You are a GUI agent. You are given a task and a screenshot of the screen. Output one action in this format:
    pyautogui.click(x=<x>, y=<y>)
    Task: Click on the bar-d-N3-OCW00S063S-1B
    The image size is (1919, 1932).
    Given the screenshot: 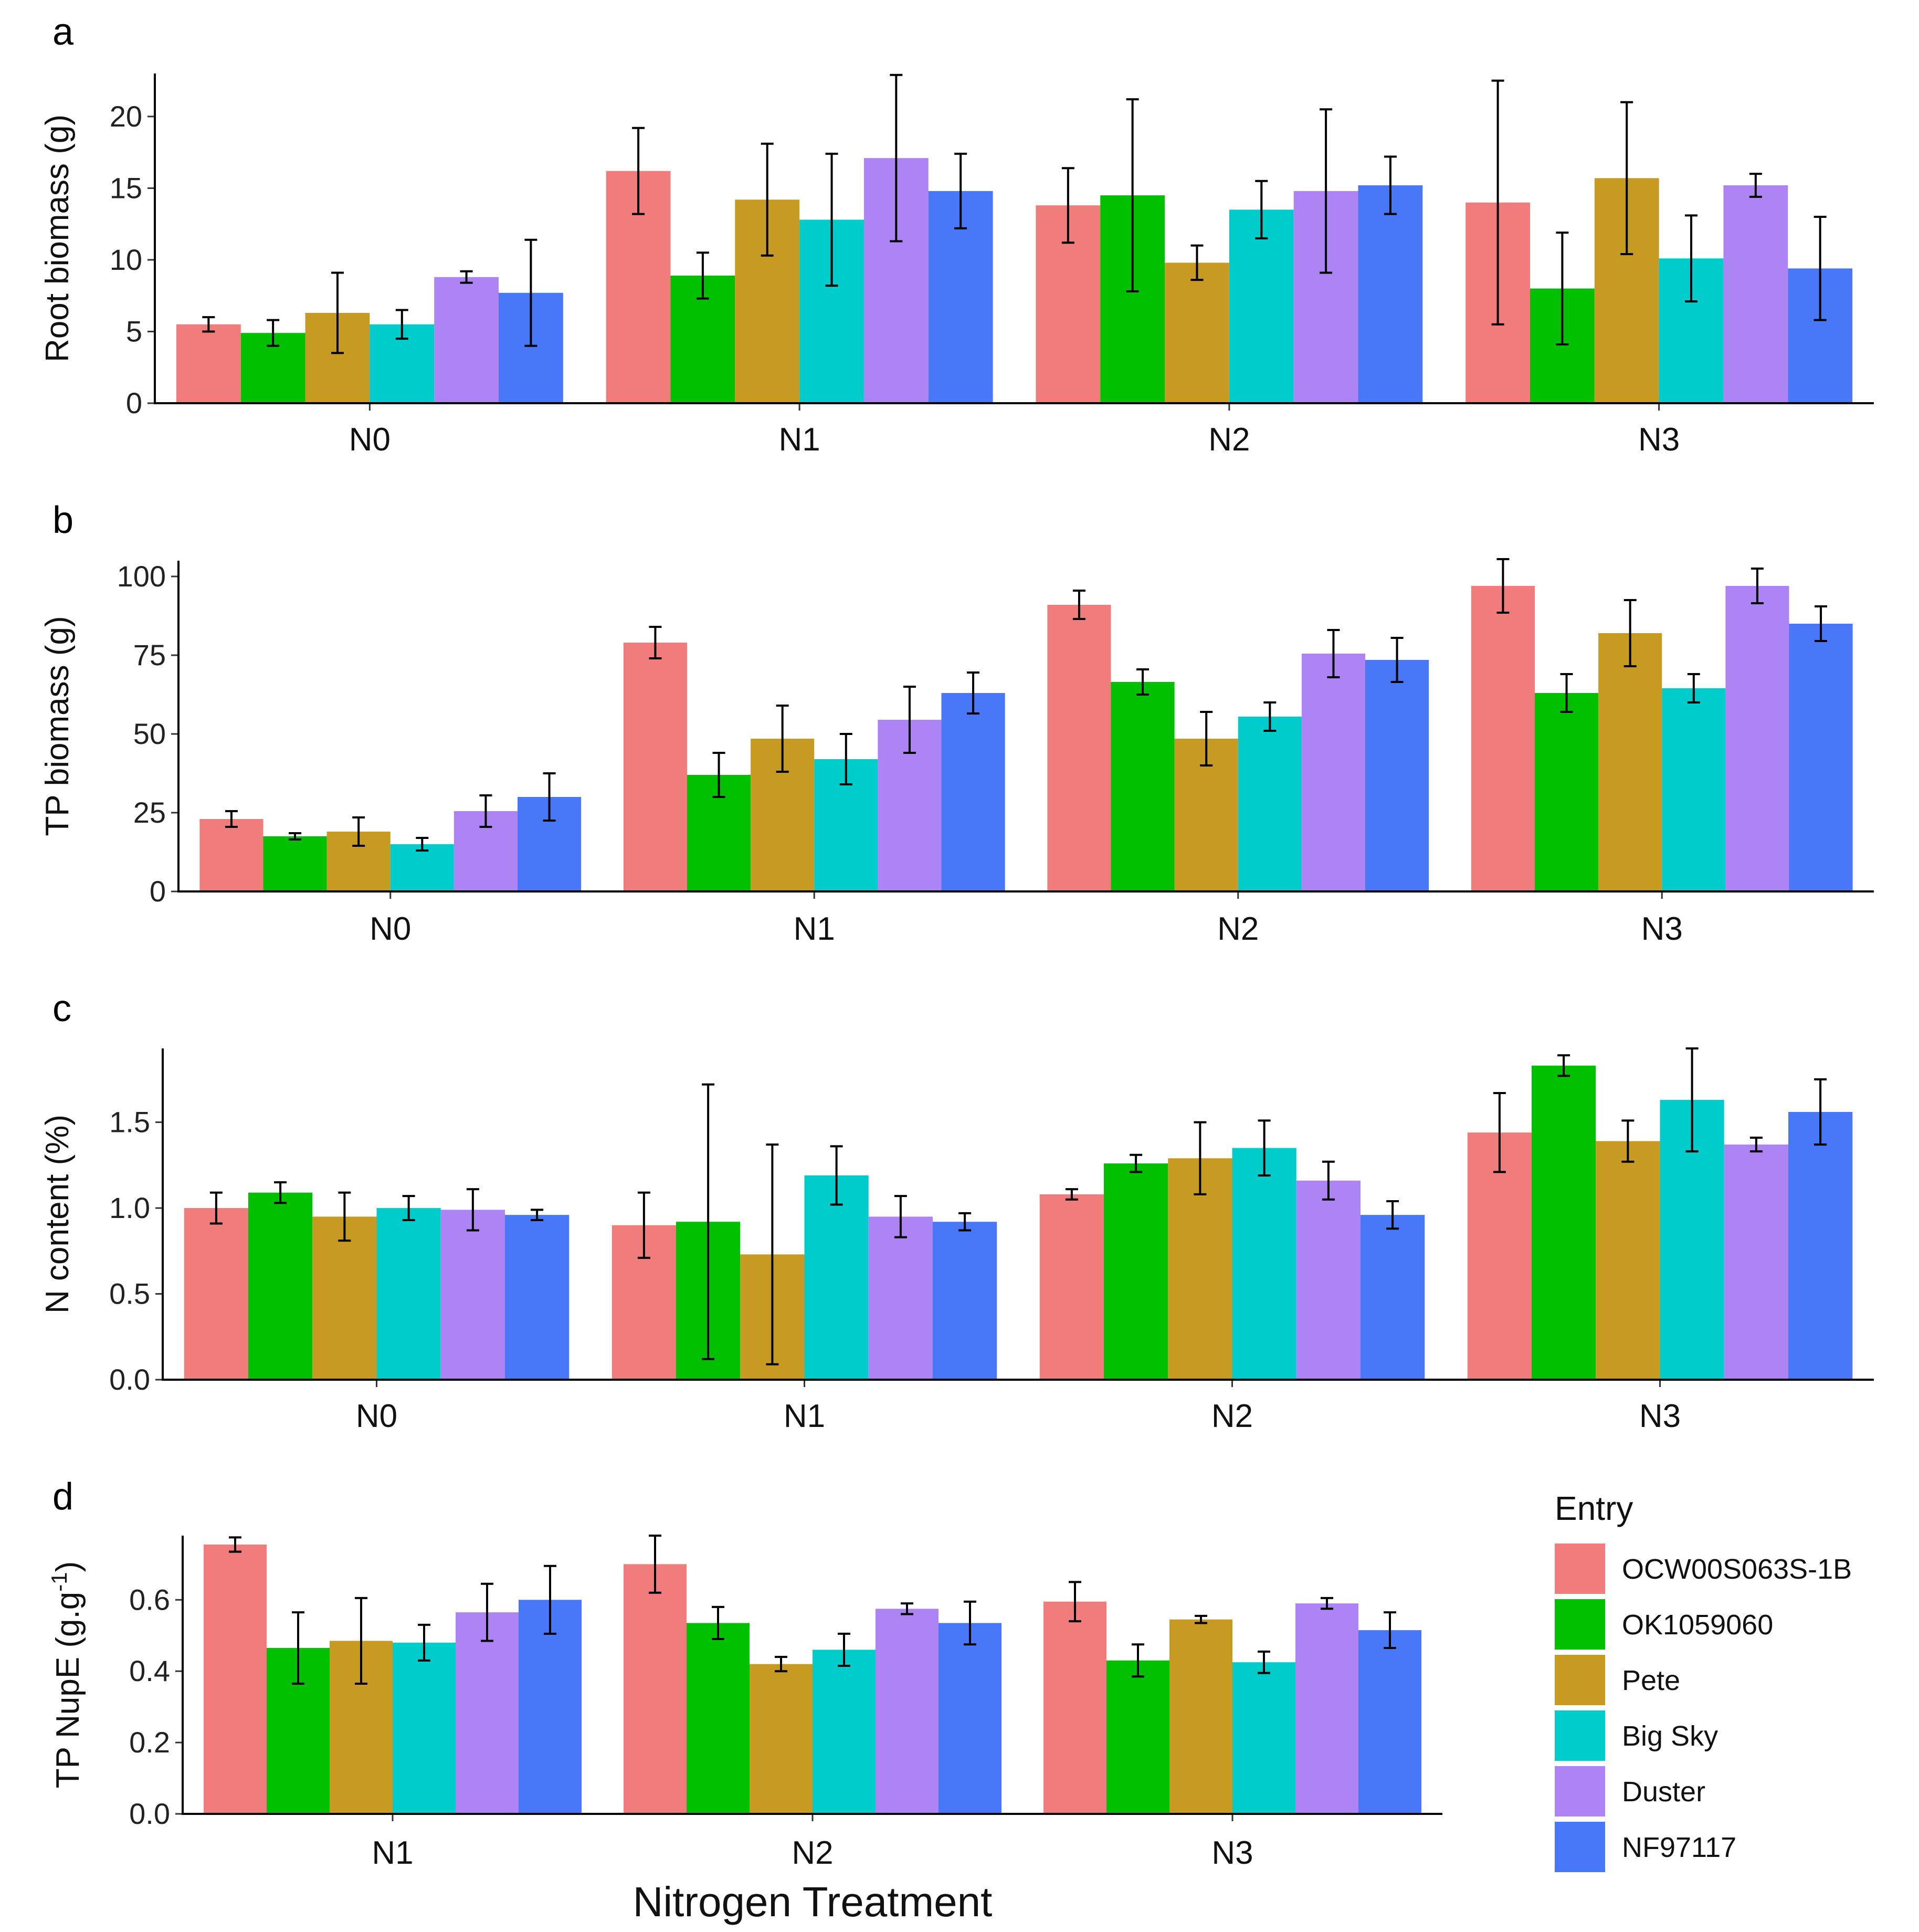 What is the action you would take?
    pyautogui.click(x=1074, y=1707)
    